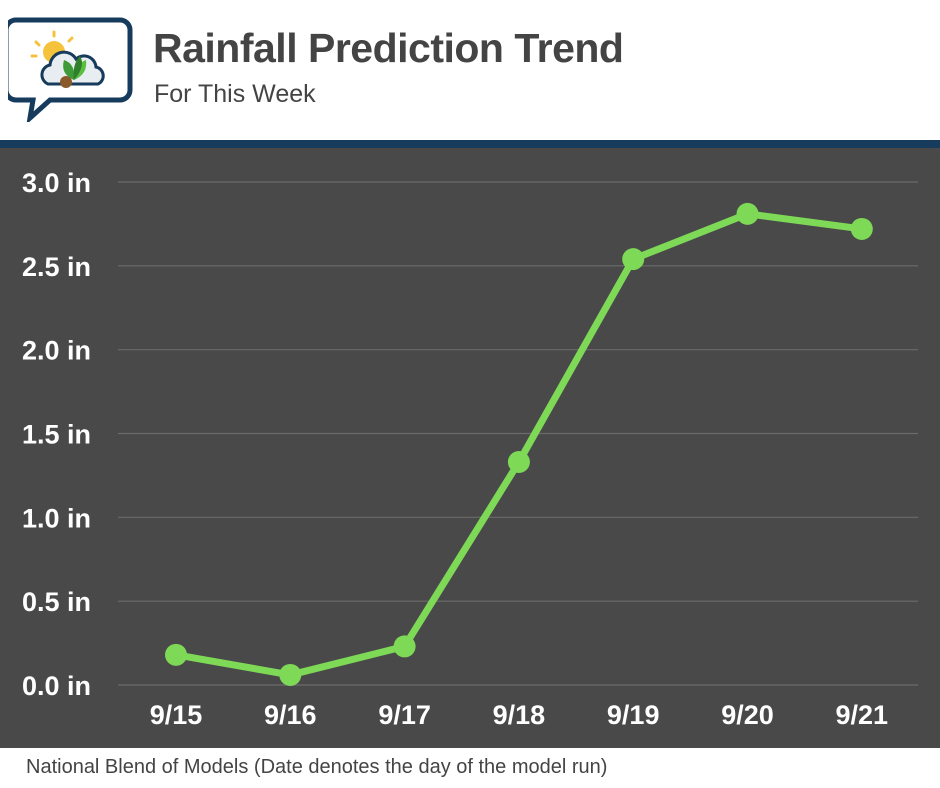  Describe the element at coordinates (56, 435) in the screenshot. I see `y-tick-label: 1.5 in` at that location.